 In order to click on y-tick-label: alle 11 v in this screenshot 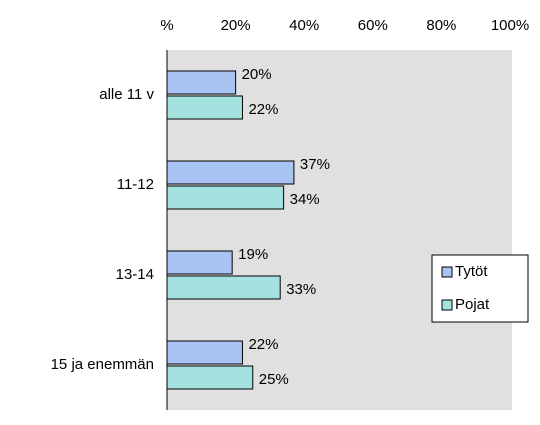, I will do `click(126, 94)`.